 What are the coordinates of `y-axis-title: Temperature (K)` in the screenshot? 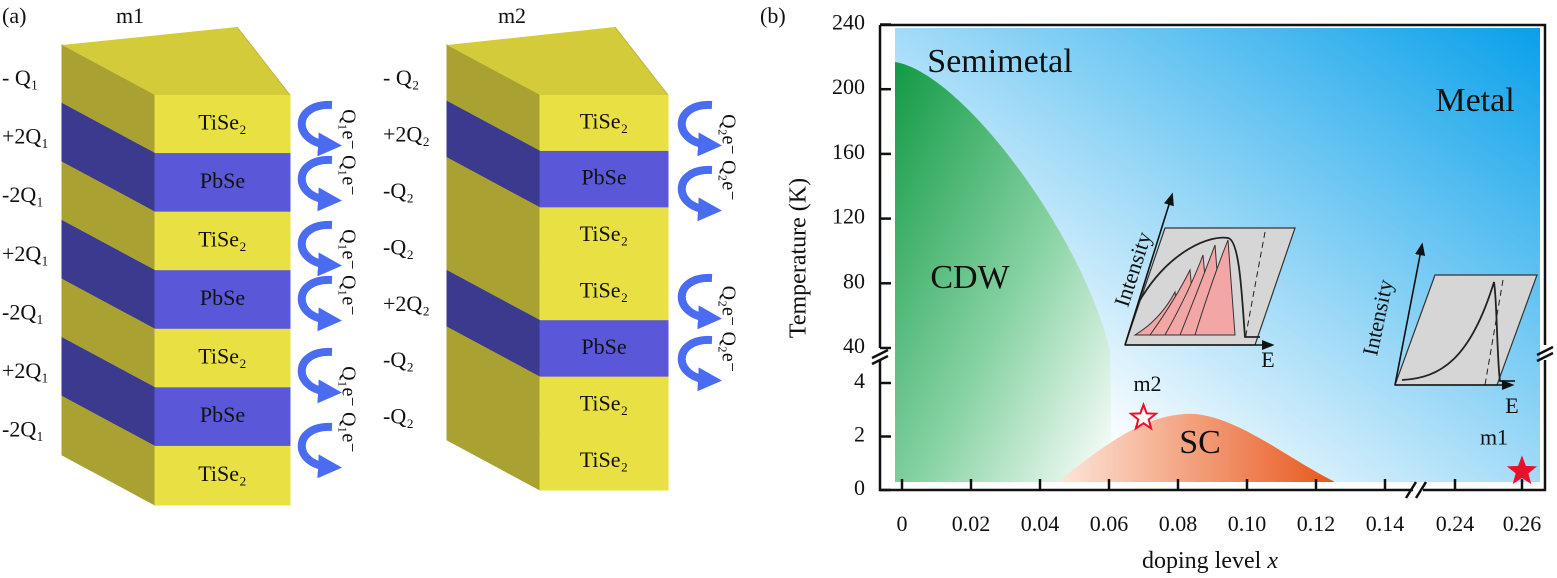 It's located at (799, 258).